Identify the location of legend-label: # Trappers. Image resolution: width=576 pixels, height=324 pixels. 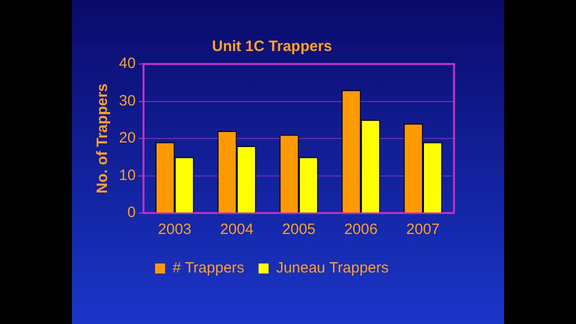
(208, 268).